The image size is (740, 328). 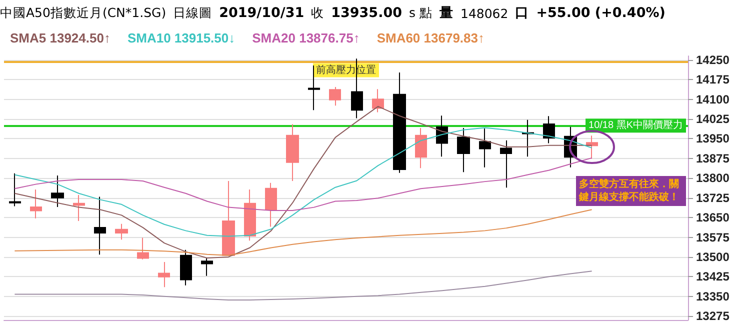 What do you see at coordinates (628, 190) in the screenshot?
I see `annotation: 多空雙方互有往來．關鍵月線支撐不能跌破！` at bounding box center [628, 190].